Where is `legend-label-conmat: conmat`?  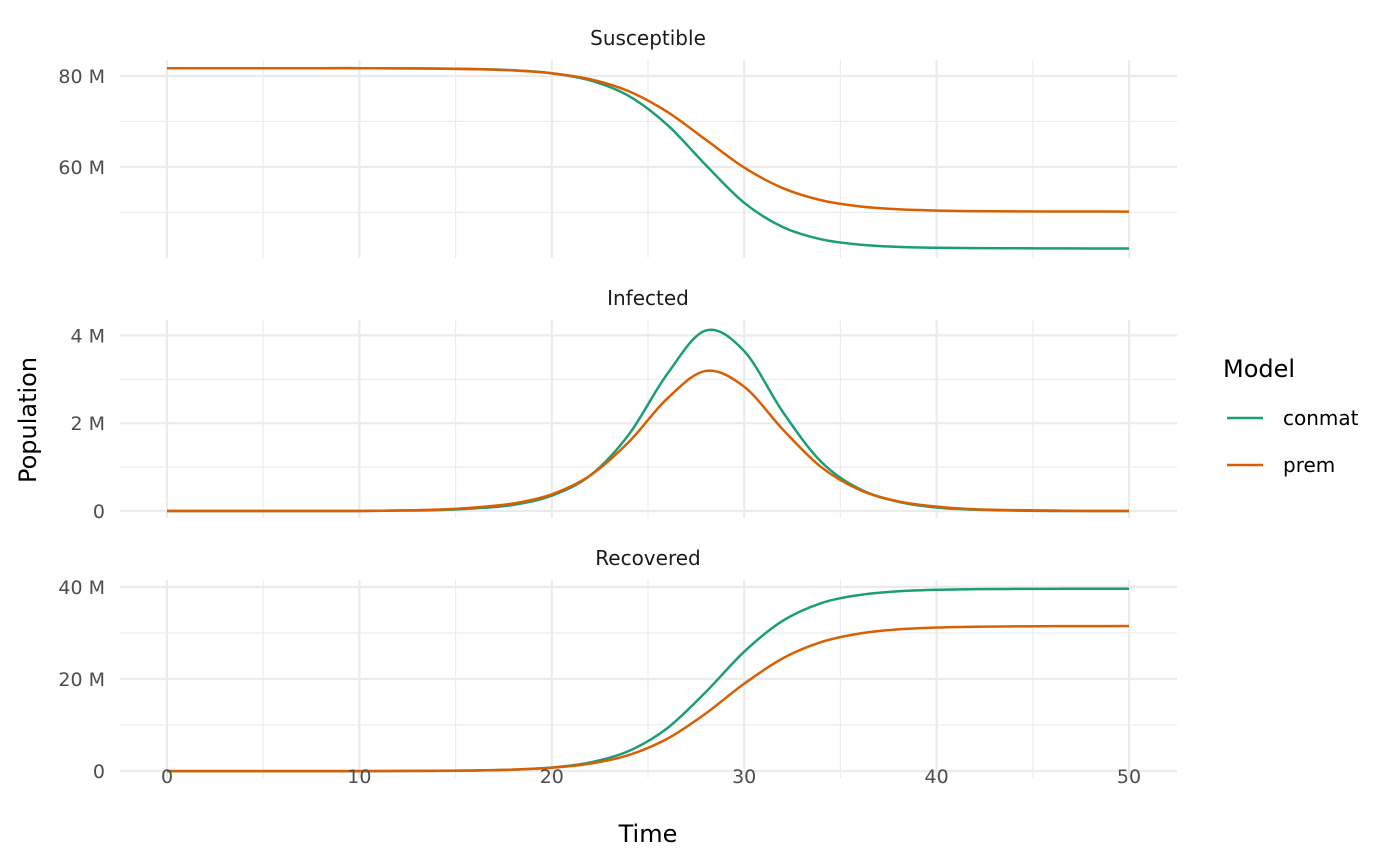
legend-label-conmat: conmat is located at coordinates (1321, 418).